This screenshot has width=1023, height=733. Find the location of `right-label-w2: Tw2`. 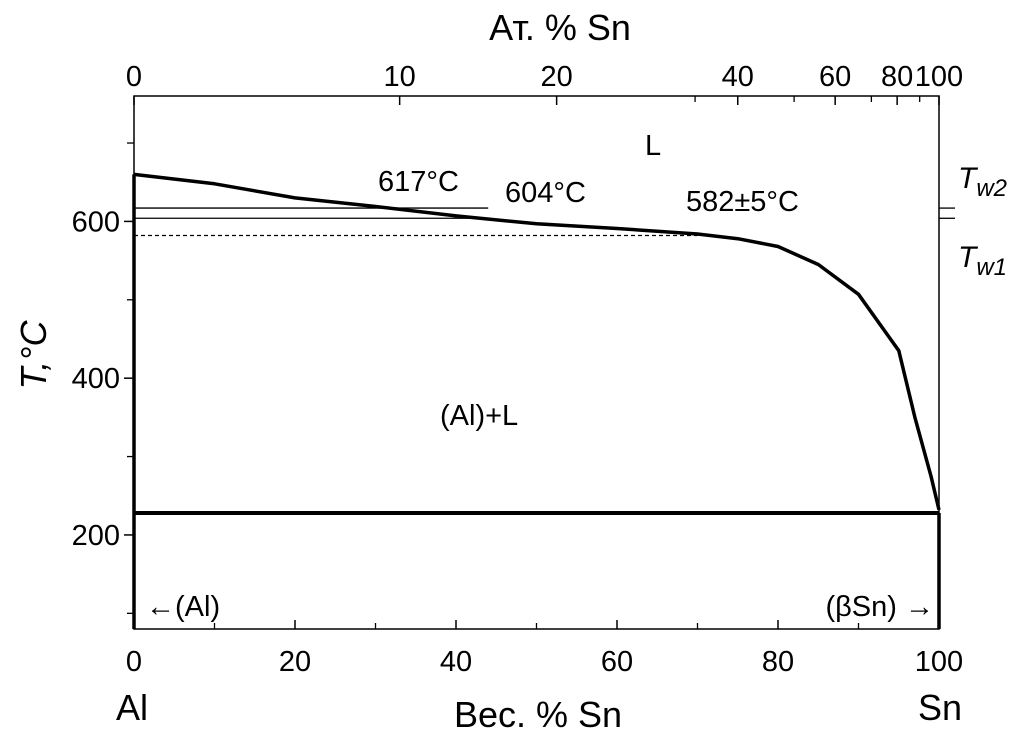

right-label-w2: Tw2 is located at coordinates (982, 182).